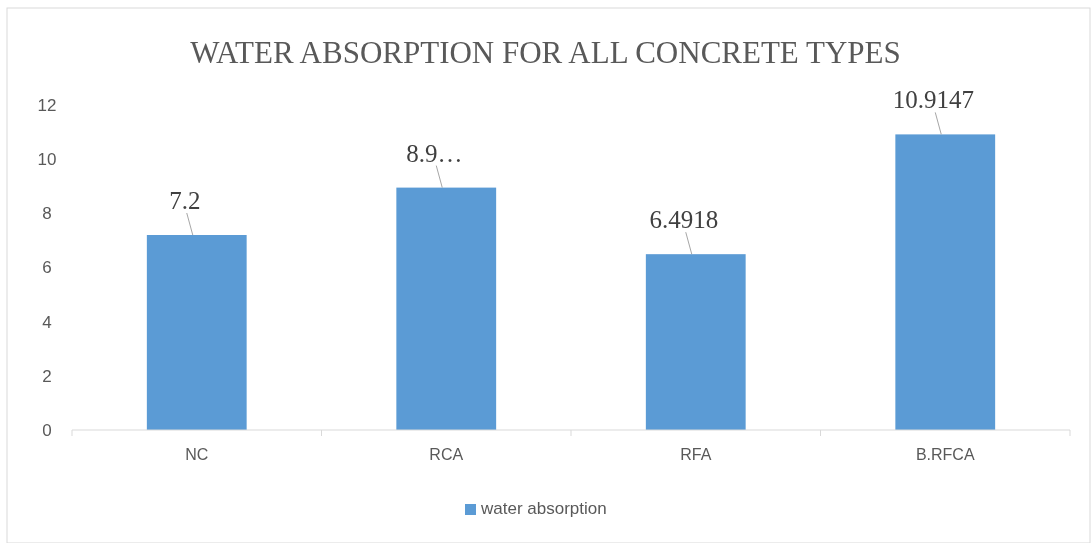 The width and height of the screenshot is (1091, 543). Describe the element at coordinates (47, 214) in the screenshot. I see `y-tick-label: 8` at that location.